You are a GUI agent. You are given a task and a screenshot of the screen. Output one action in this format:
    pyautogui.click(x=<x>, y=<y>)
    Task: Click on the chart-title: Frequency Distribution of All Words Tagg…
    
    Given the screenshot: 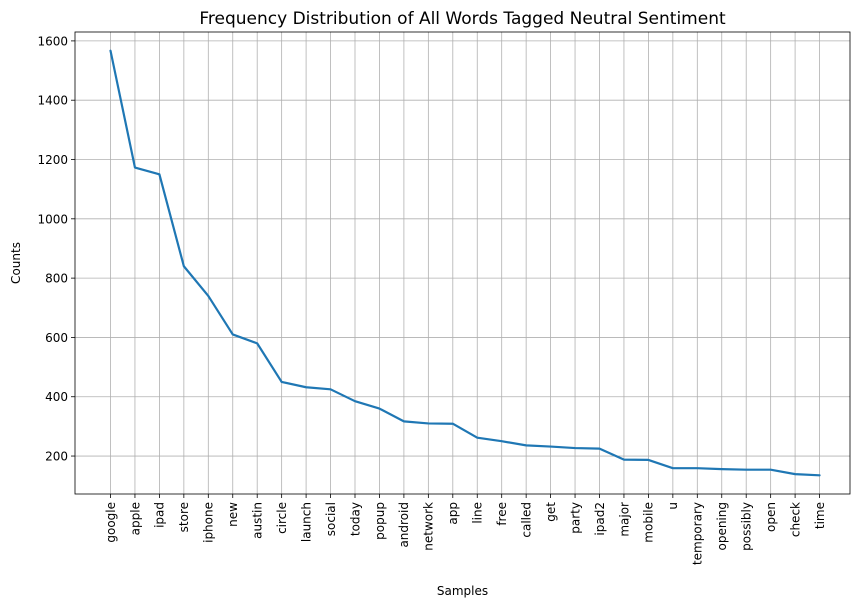 What is the action you would take?
    pyautogui.click(x=462, y=19)
    